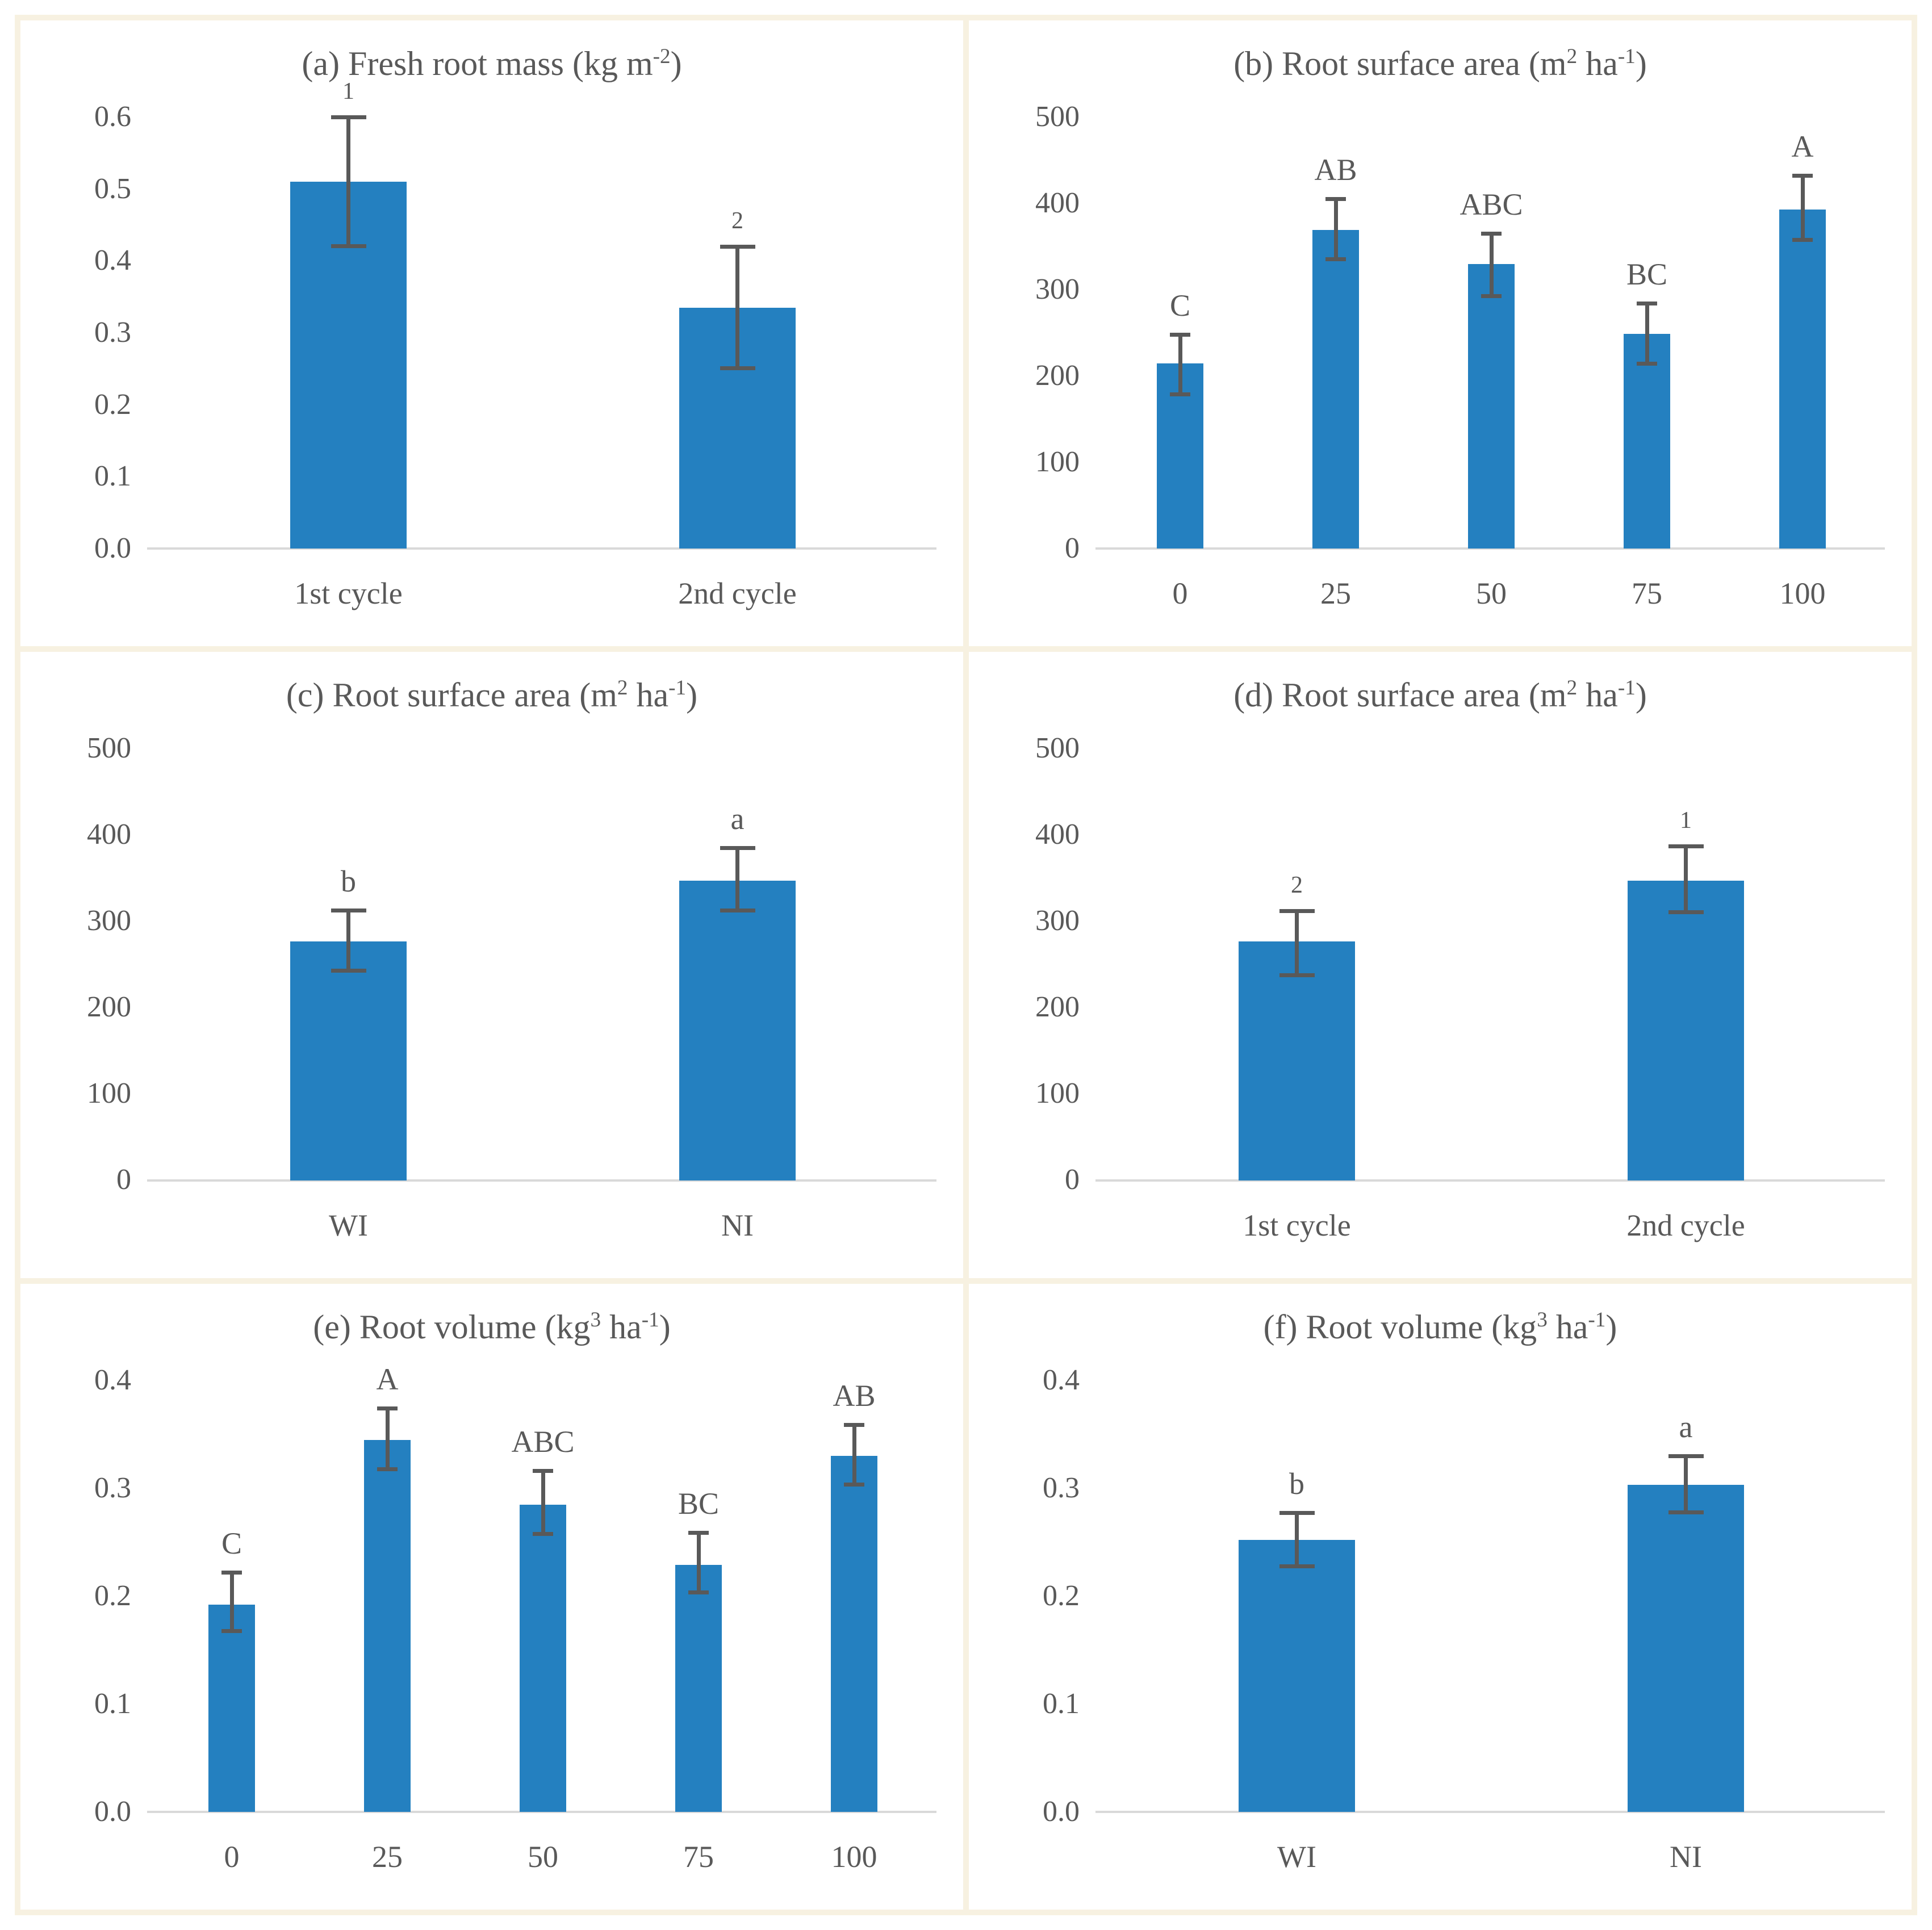 This screenshot has width=1932, height=1930. Describe the element at coordinates (543, 1442) in the screenshot. I see `significance-label: ABC` at that location.